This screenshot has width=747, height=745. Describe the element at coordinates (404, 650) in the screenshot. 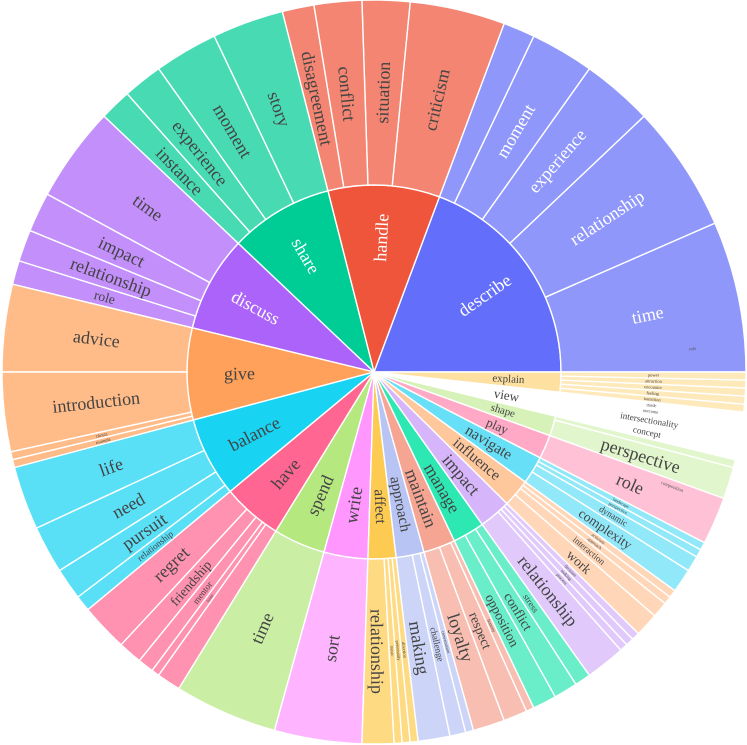

I see `leaf-label-affect-direction: direction` at that location.